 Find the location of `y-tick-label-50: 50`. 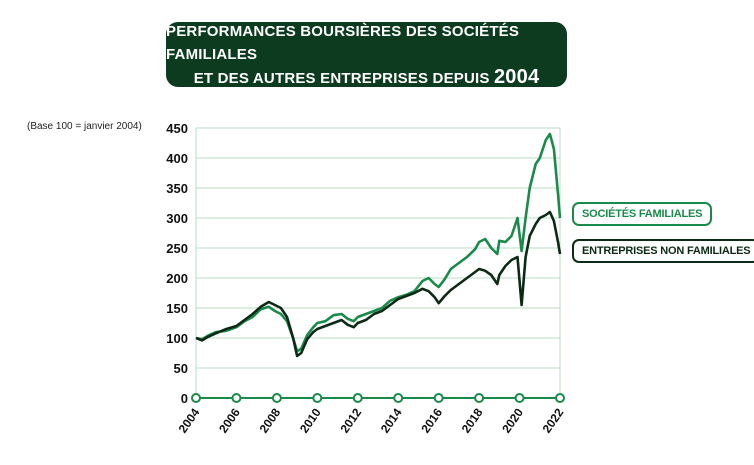

y-tick-label-50: 50 is located at coordinates (181, 368).